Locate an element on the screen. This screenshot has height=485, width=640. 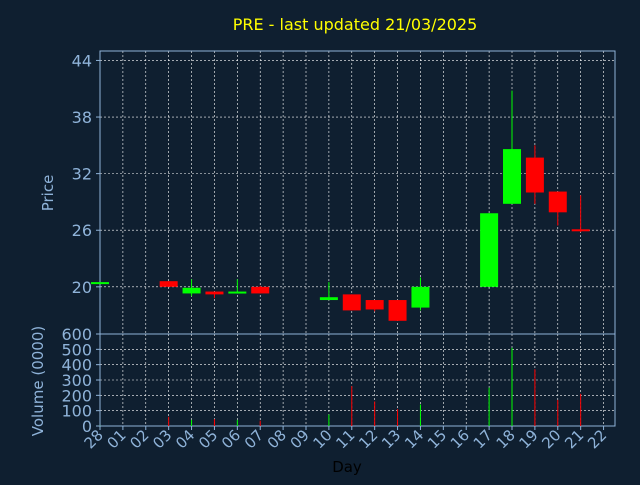
price-tick-label: 44 is located at coordinates (82, 60).